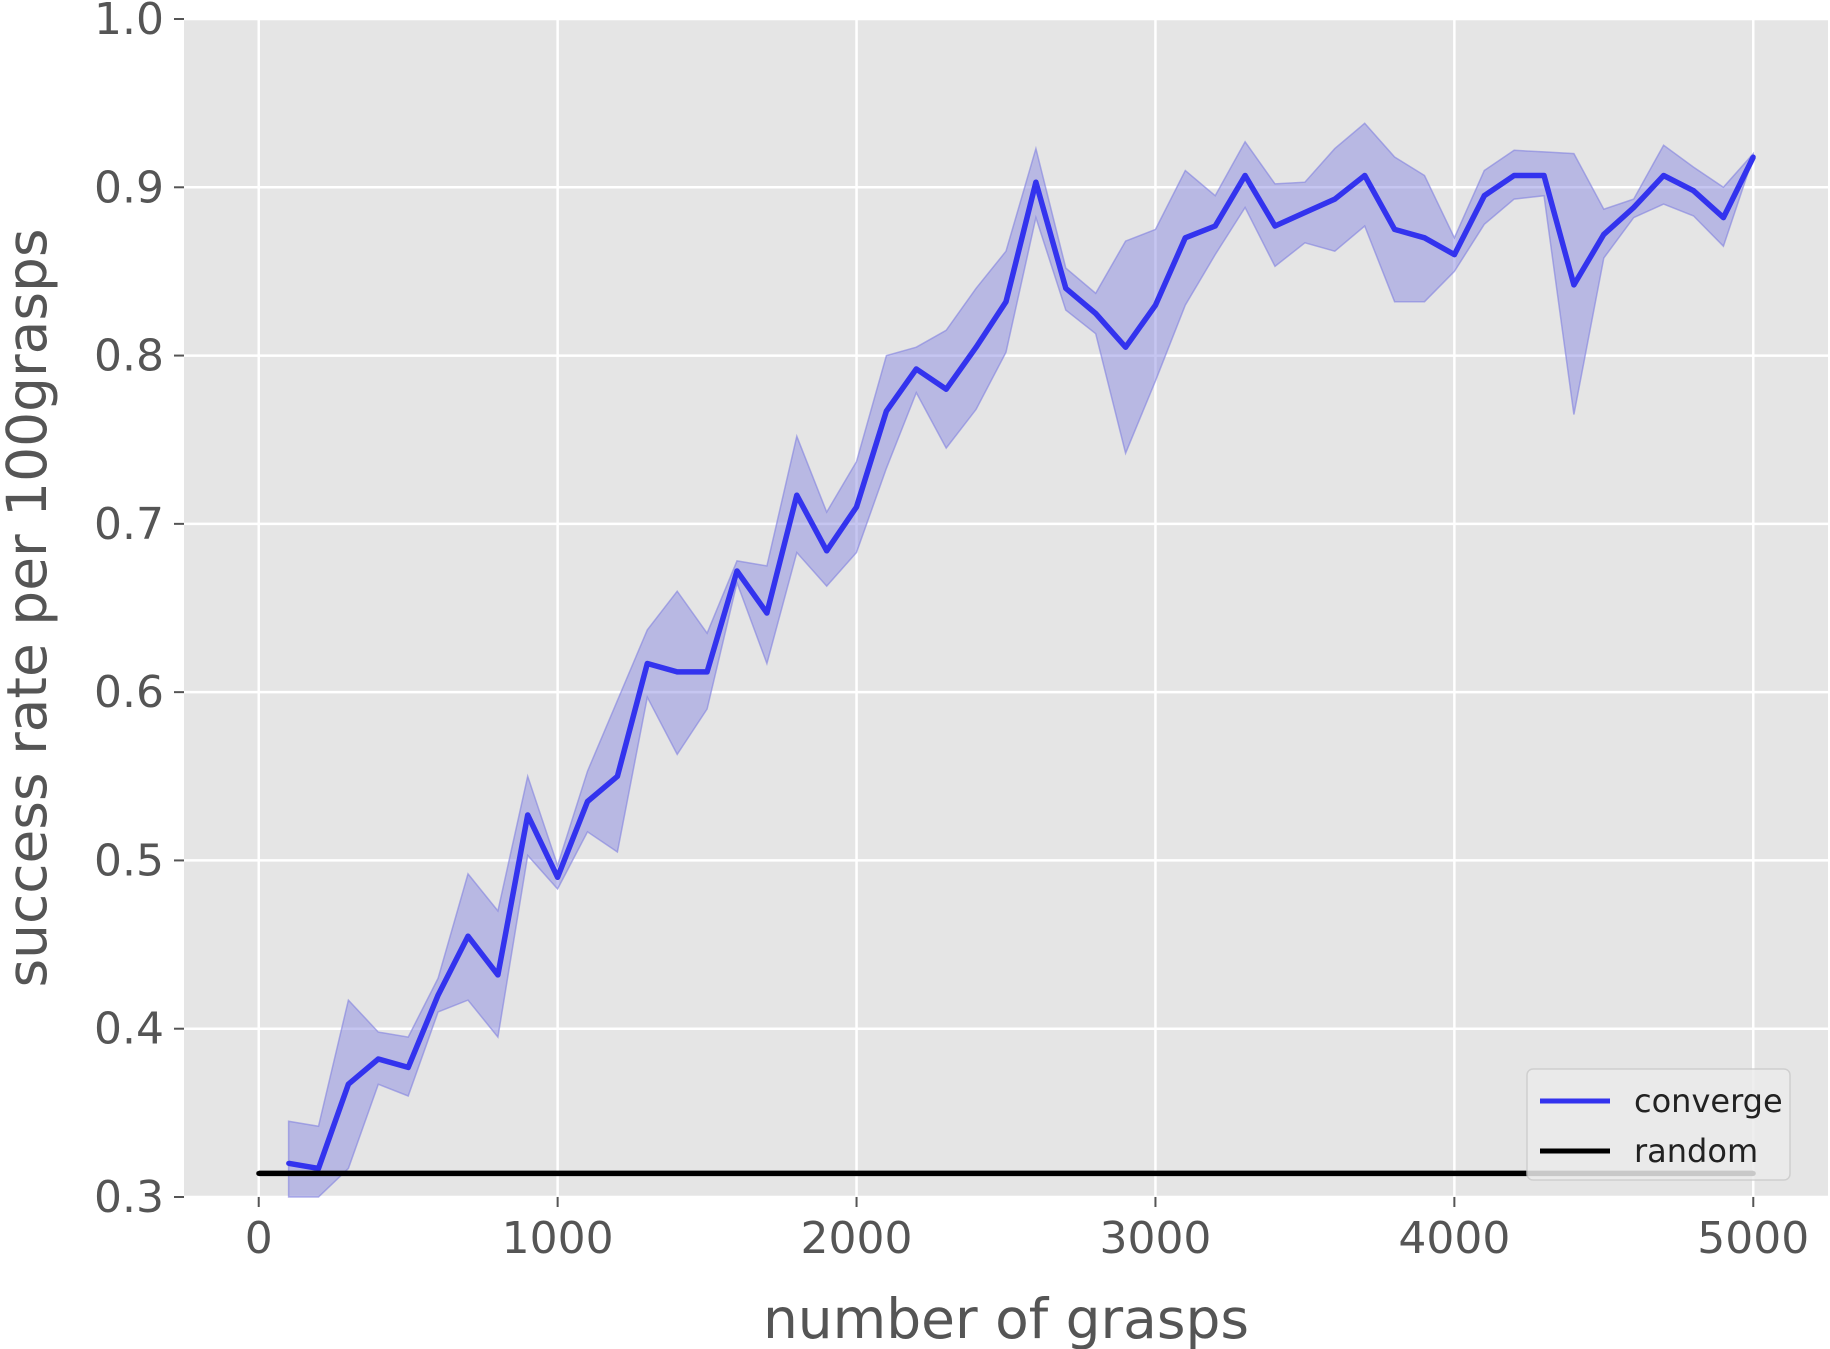 Image resolution: width=1830 pixels, height=1349 pixels. What do you see at coordinates (129, 524) in the screenshot?
I see `y-tick-label: 0.7` at bounding box center [129, 524].